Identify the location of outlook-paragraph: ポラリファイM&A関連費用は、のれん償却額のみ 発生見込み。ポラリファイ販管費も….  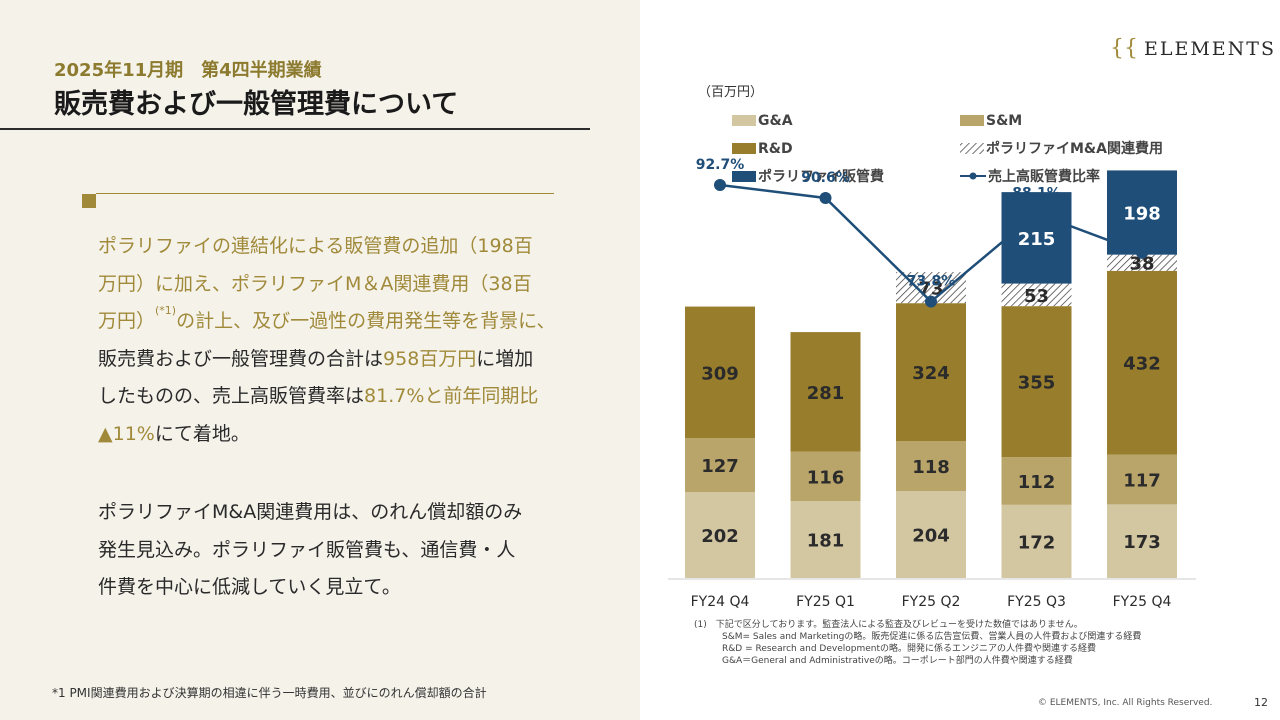
(348, 550).